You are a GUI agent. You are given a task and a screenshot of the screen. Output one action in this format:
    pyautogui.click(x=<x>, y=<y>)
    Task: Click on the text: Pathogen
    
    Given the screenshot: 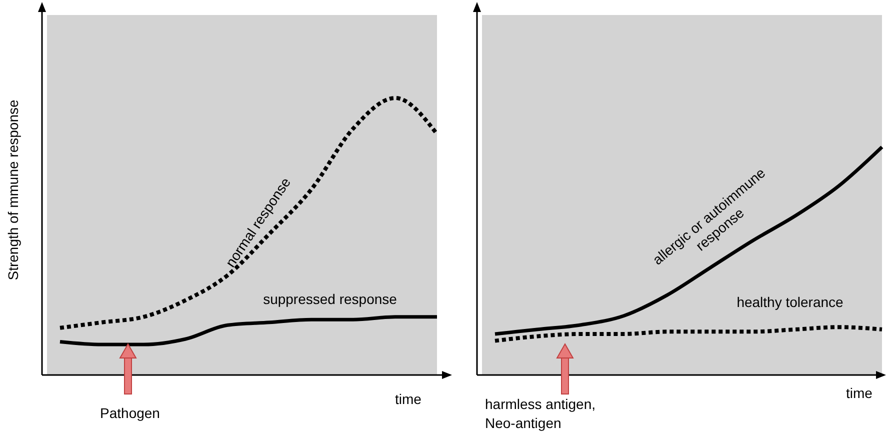 What is the action you would take?
    pyautogui.click(x=130, y=413)
    